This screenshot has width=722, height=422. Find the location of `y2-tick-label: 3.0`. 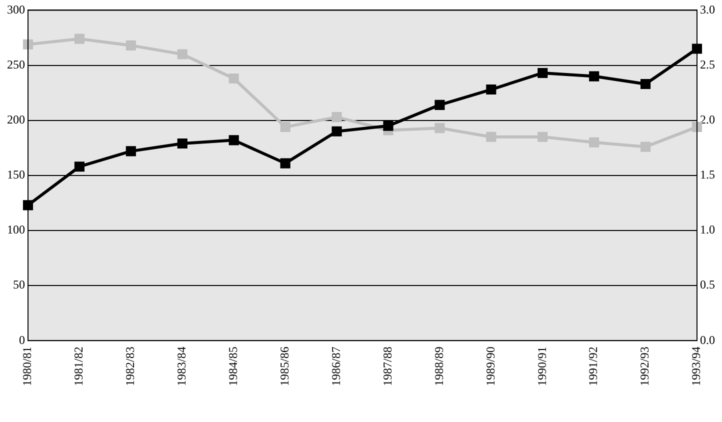

y2-tick-label: 3.0 is located at coordinates (707, 9).